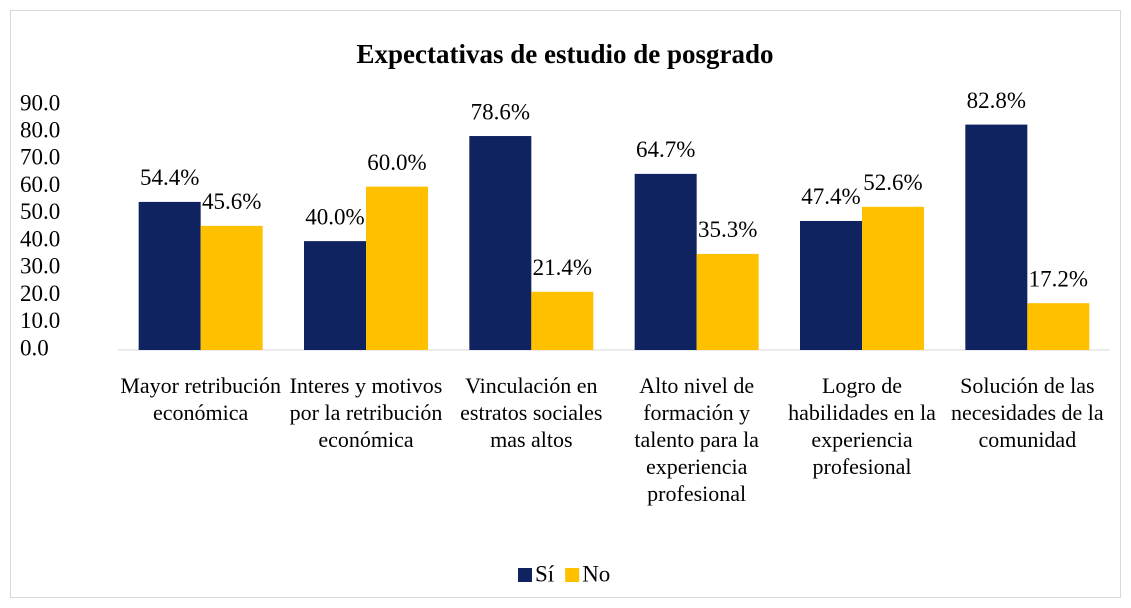 The width and height of the screenshot is (1131, 608). I want to click on value-label: 45.6%, so click(231, 201).